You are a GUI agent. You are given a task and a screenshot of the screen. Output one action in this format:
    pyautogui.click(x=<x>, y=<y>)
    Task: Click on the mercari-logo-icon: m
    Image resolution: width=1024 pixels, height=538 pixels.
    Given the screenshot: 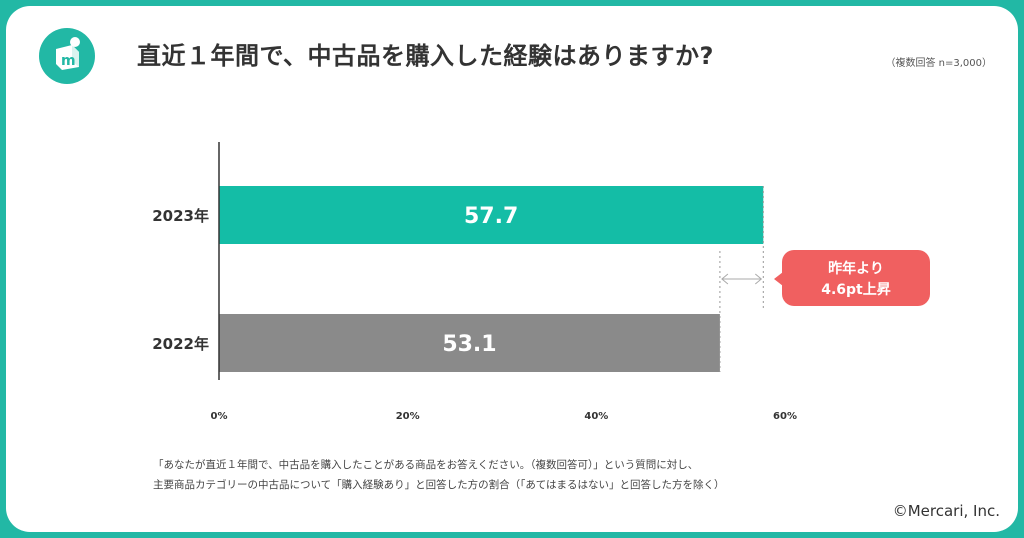 What is the action you would take?
    pyautogui.click(x=67, y=56)
    